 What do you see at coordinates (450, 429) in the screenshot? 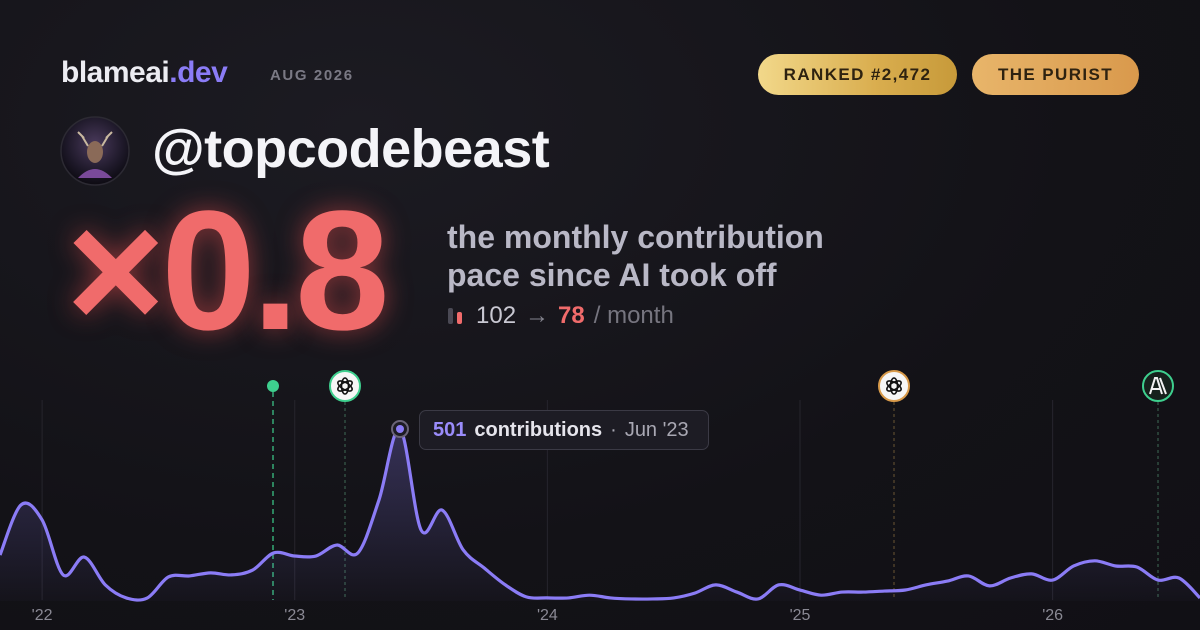
I see `tooltip-value: 501` at bounding box center [450, 429].